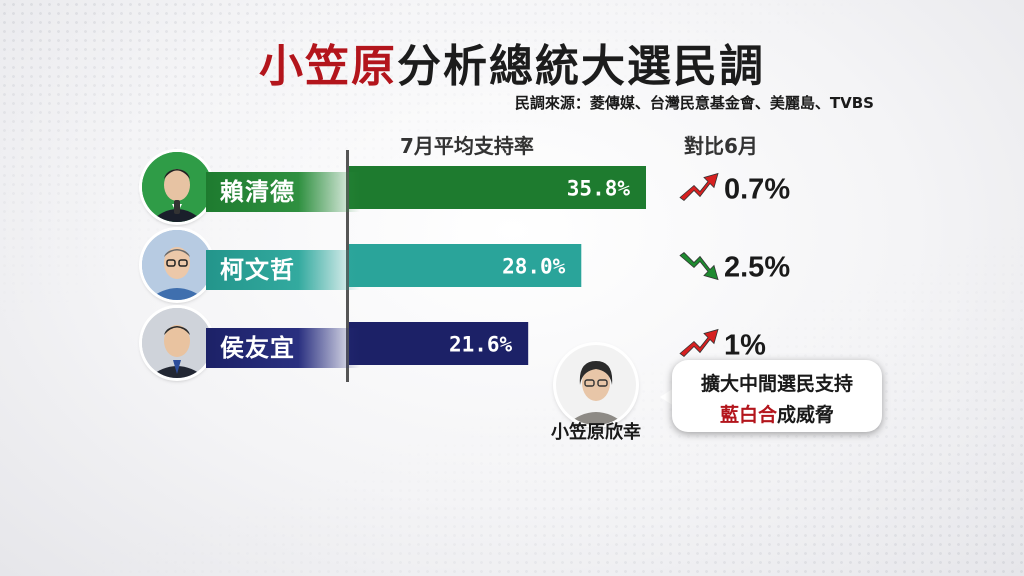 This screenshot has height=576, width=1024. Describe the element at coordinates (467, 146) in the screenshot. I see `value-column-header: 7月平均支持率` at that location.